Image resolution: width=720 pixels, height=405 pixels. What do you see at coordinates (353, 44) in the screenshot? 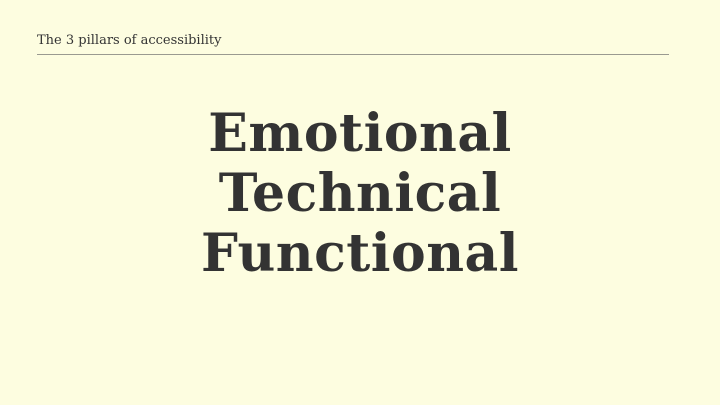
I see `slide-header: The 3 pillars of accessibility` at bounding box center [353, 44].